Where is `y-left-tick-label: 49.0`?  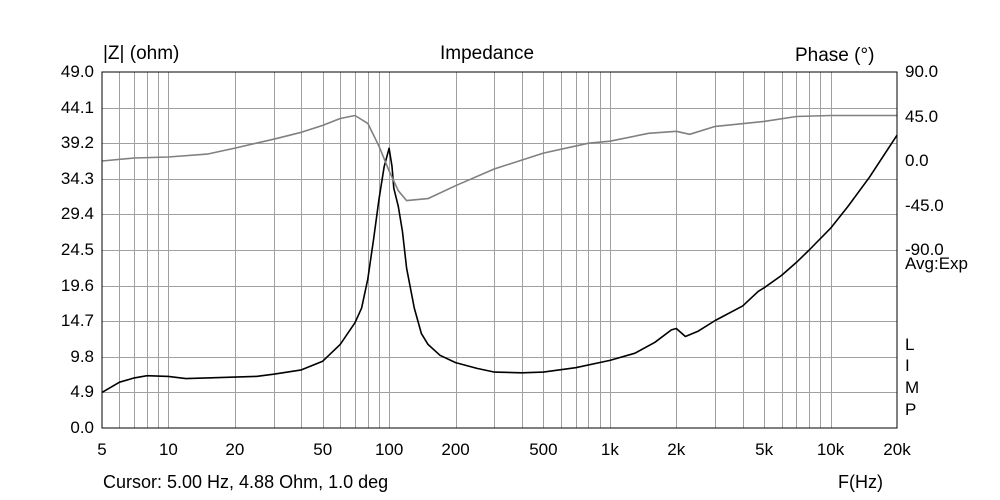
y-left-tick-label: 49.0 is located at coordinates (77, 71).